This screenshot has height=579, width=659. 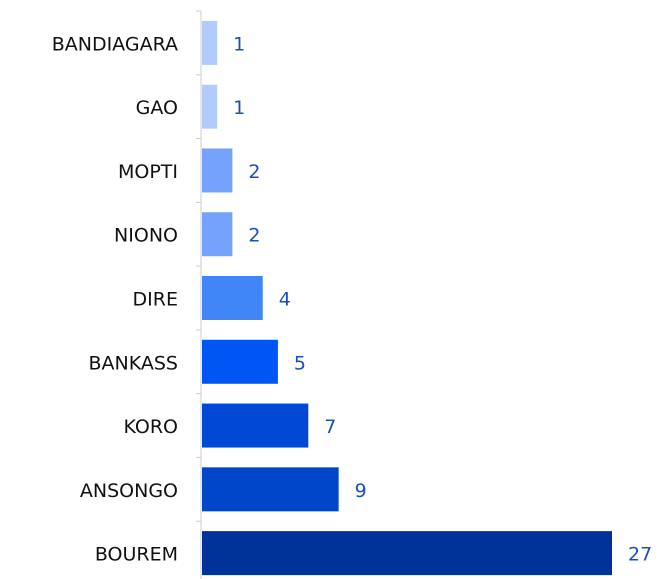 What do you see at coordinates (155, 300) in the screenshot?
I see `category-label: DIRE` at bounding box center [155, 300].